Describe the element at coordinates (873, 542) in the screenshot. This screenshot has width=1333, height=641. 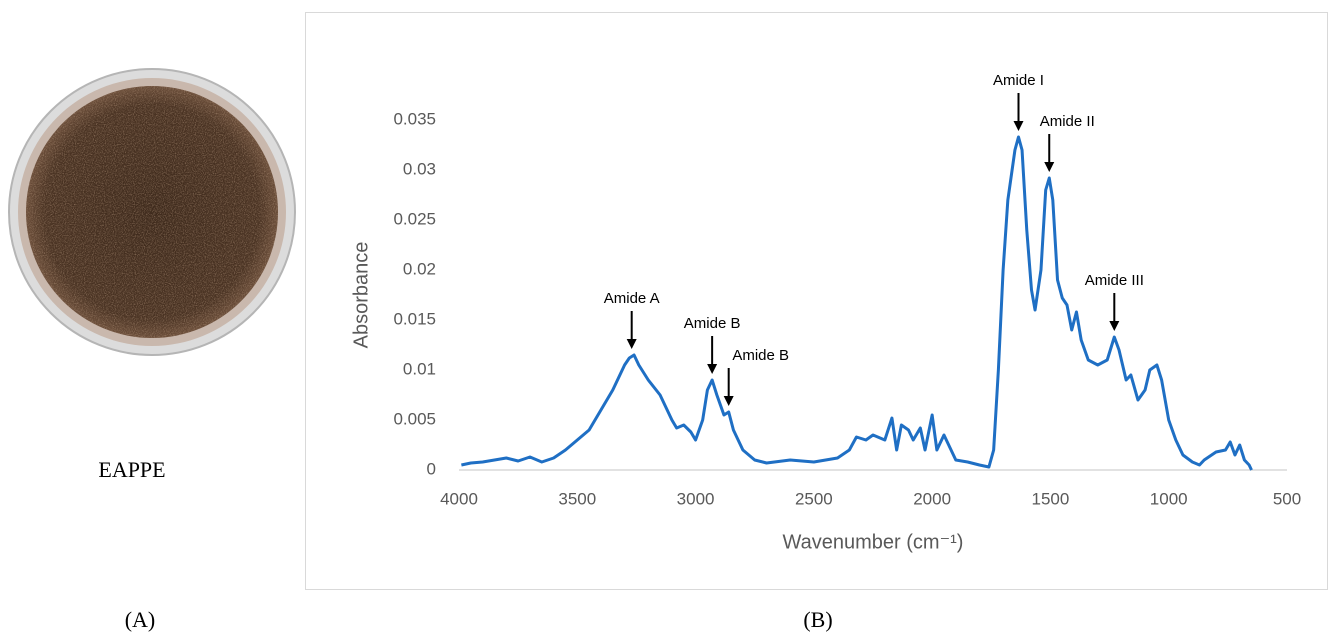
I see `x-axis-title: Wavenumber (cm⁻¹)` at that location.